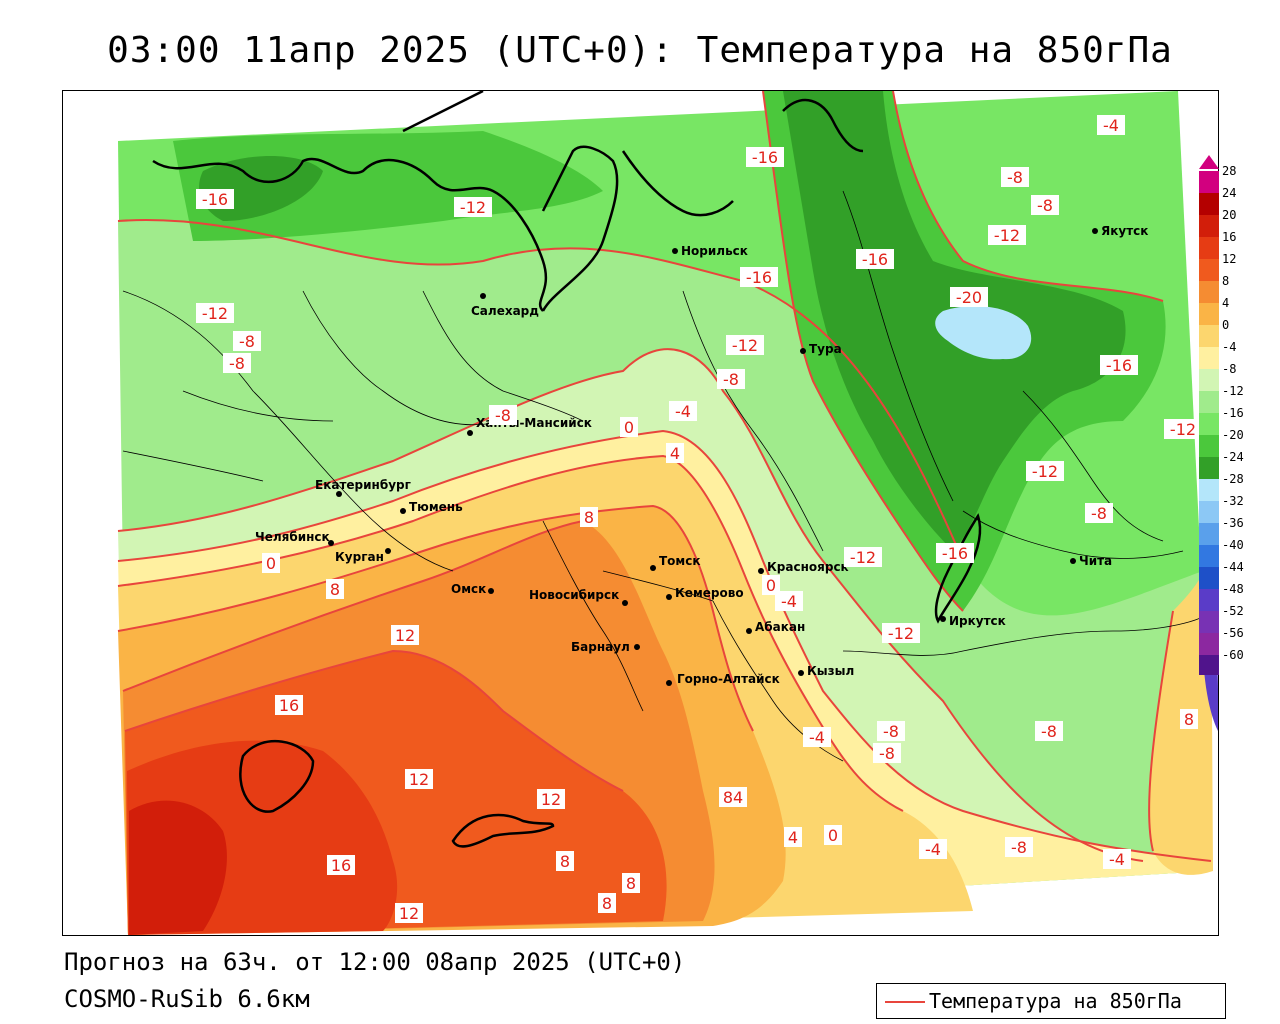  Describe the element at coordinates (1233, 435) in the screenshot. I see `colorbar-tick-label: -20` at that location.